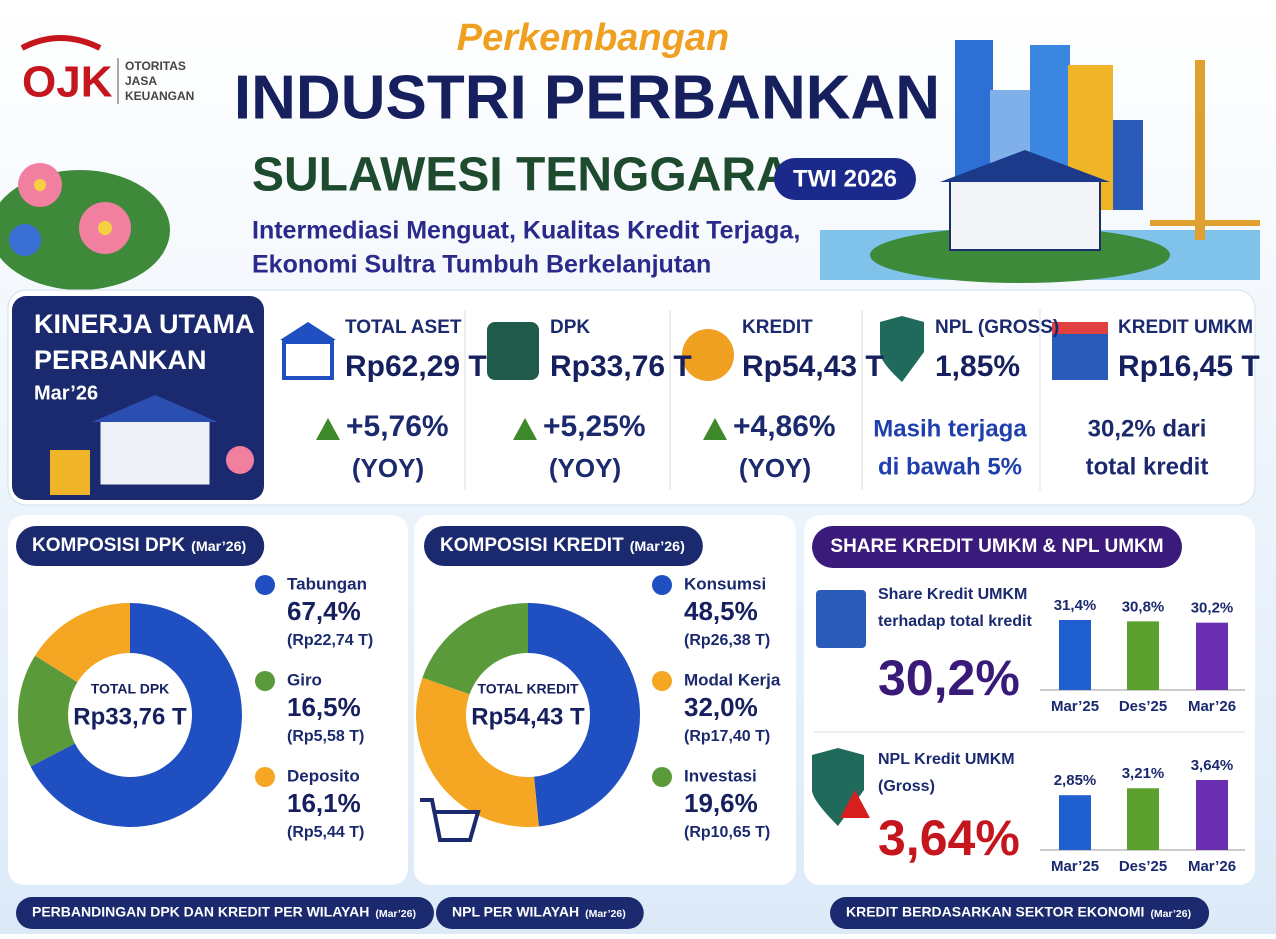 The image size is (1276, 939). Describe the element at coordinates (949, 838) in the screenshot. I see `umkm-highlight: 3,64%` at that location.